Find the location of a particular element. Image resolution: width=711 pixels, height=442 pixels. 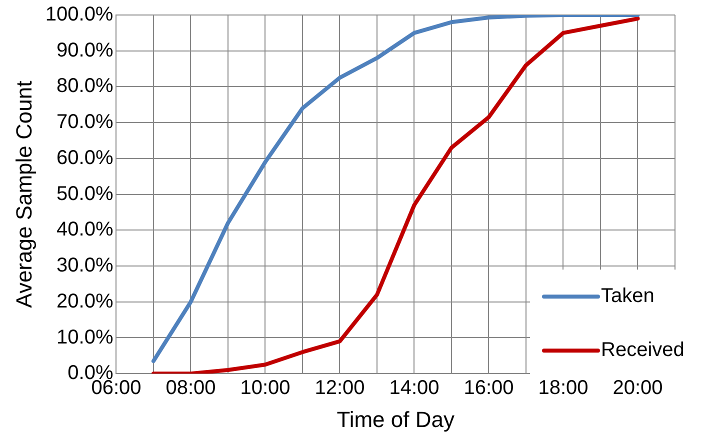

x-tick-label: 10:00 is located at coordinates (265, 388).